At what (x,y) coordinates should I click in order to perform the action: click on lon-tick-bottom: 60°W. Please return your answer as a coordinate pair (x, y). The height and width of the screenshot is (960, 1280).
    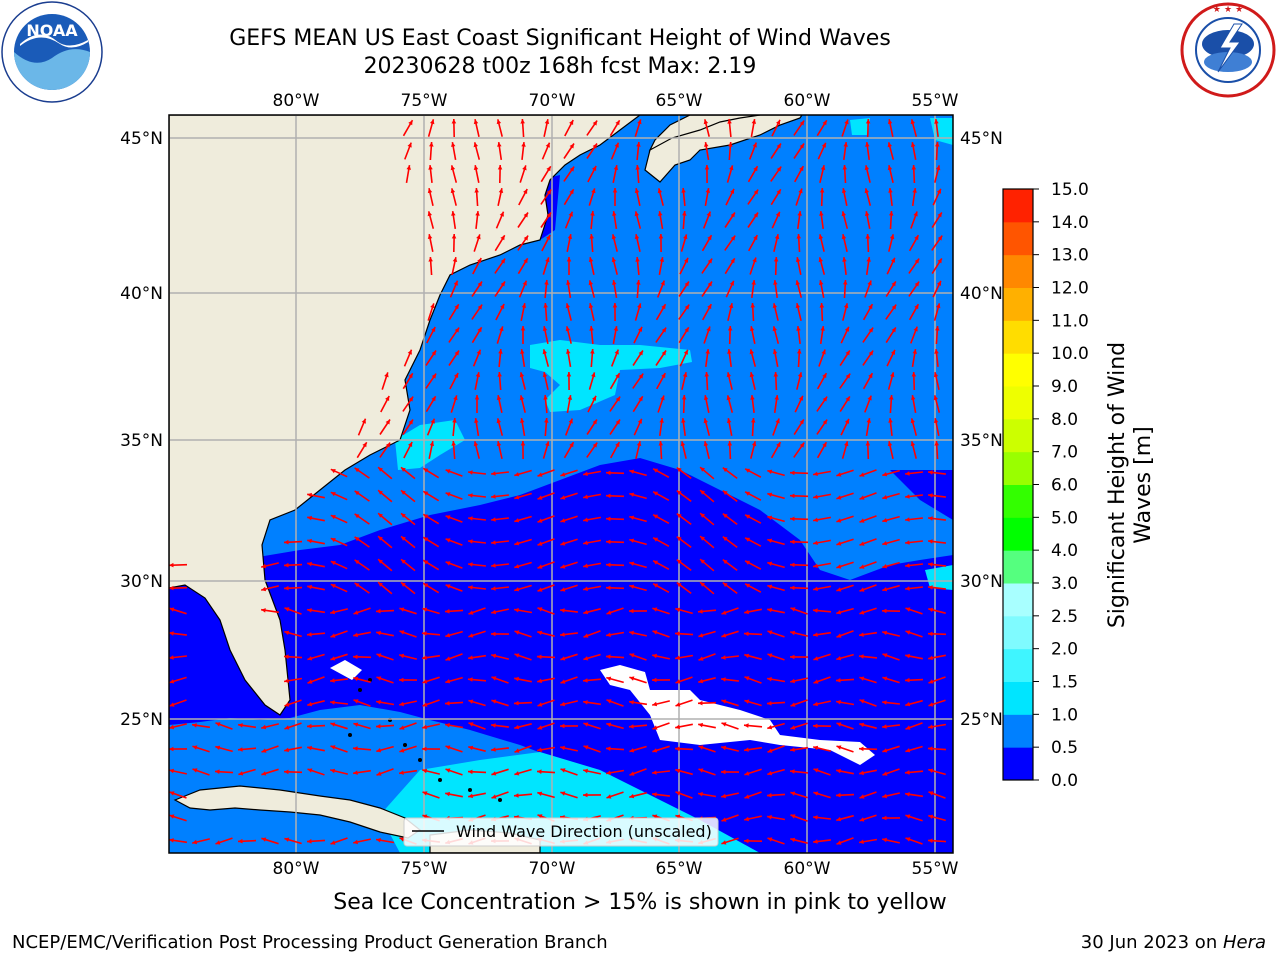
    Looking at the image, I should click on (807, 869).